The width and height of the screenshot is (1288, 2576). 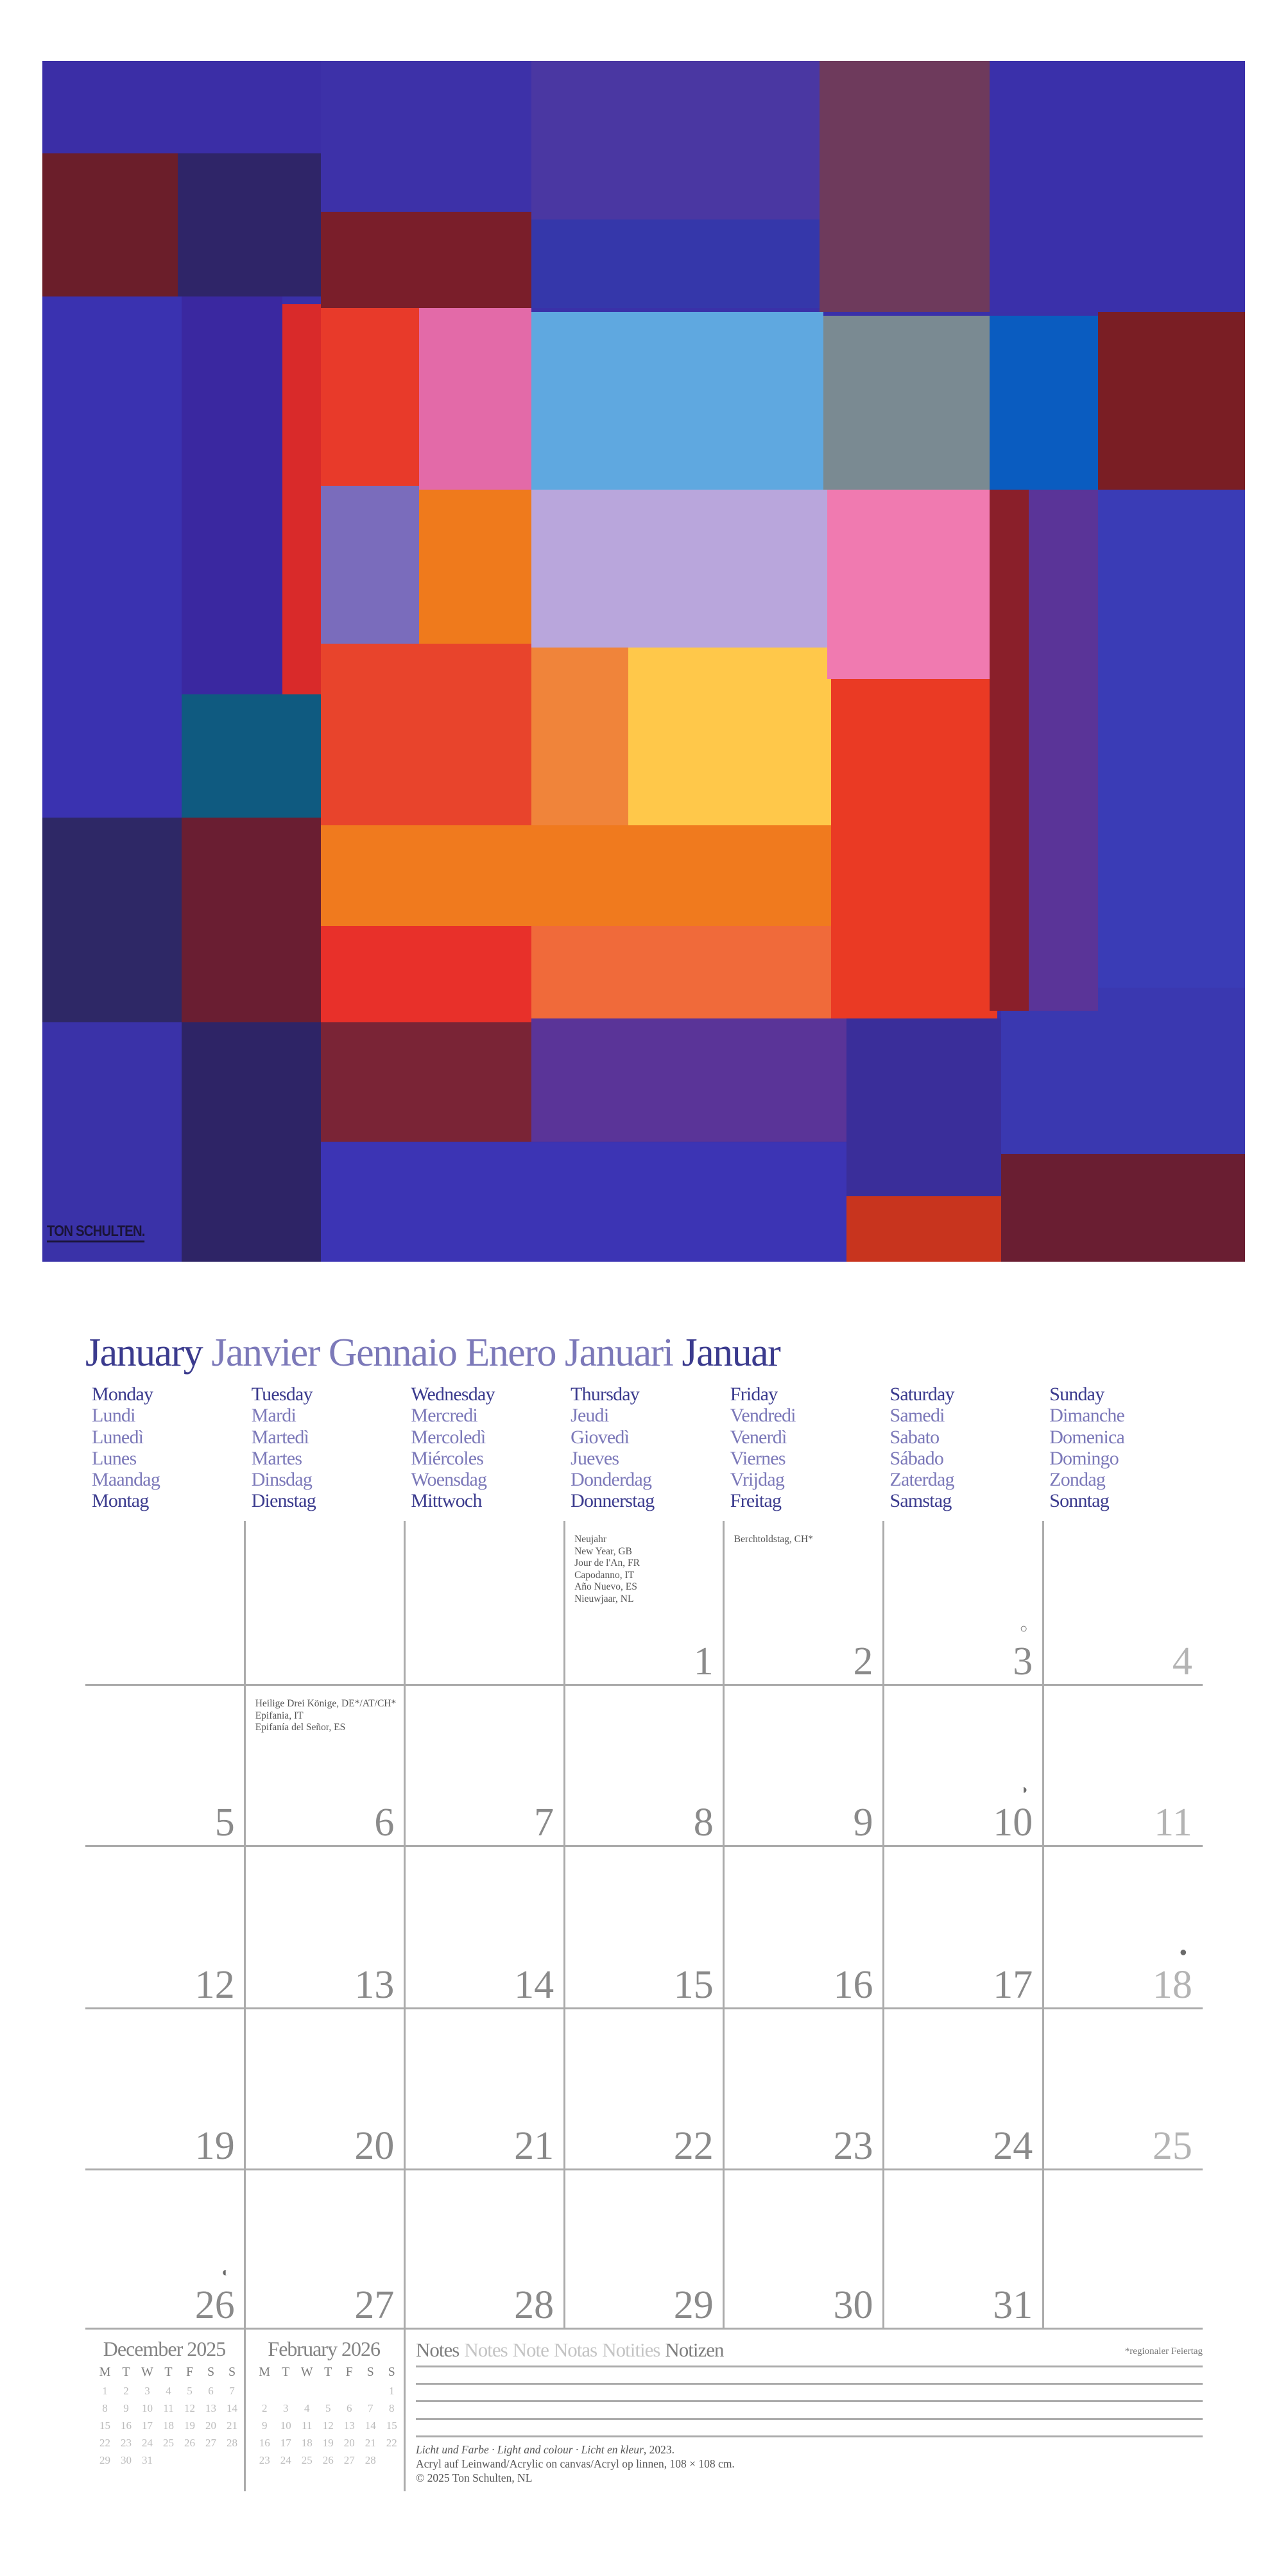 I want to click on weekday-name: Jueves, so click(x=595, y=1458).